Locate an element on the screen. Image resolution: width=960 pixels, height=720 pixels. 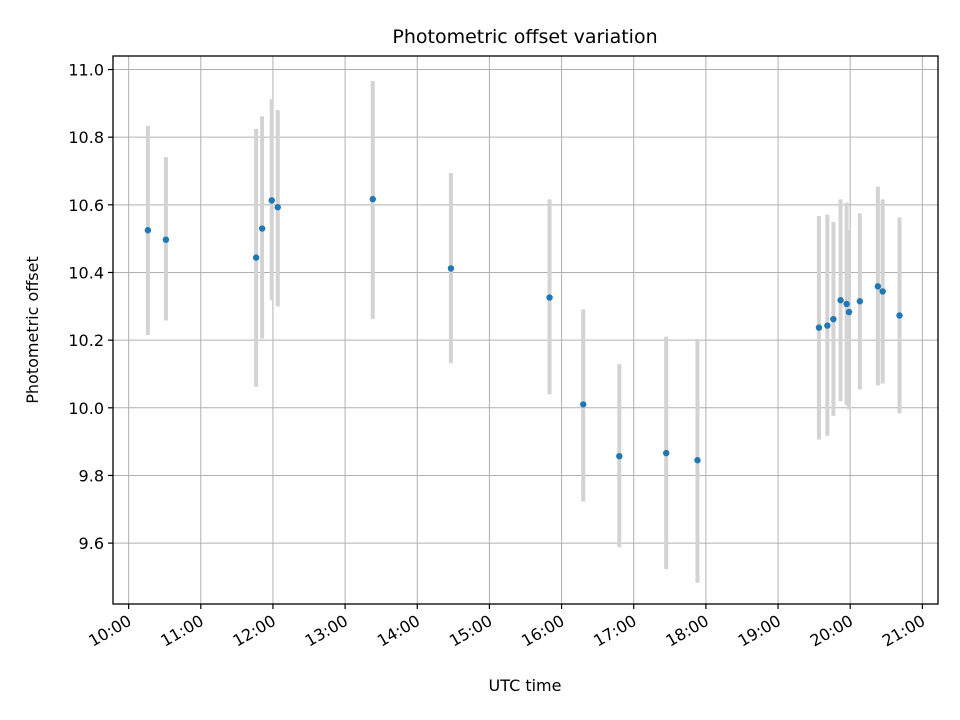
y-axis-ticks: 9.6 9.8 10.0 10.2 10.4 10.6 10.8 11.0 is located at coordinates (90, 307).